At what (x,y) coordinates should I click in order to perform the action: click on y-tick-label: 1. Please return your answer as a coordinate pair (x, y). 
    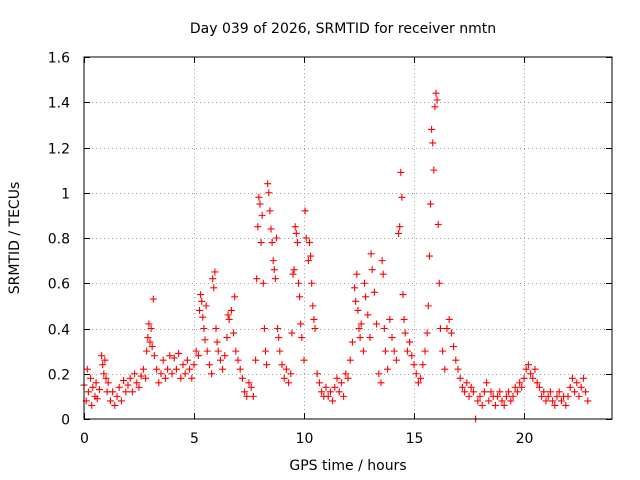
    Looking at the image, I should click on (65, 195).